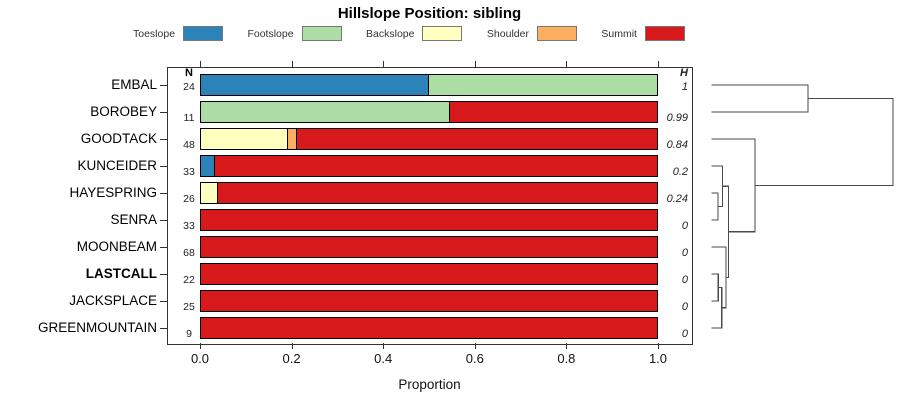 The image size is (900, 420). What do you see at coordinates (134, 84) in the screenshot?
I see `row-label-embal: EMBAL` at bounding box center [134, 84].